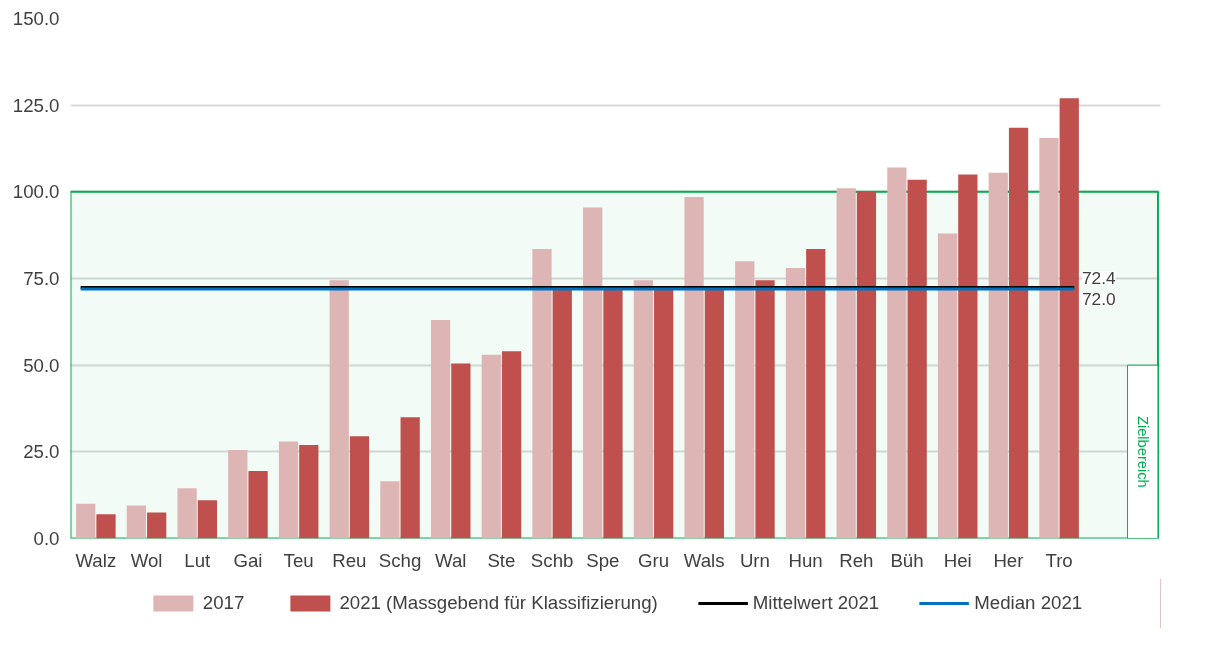 Image resolution: width=1224 pixels, height=657 pixels. Describe the element at coordinates (198, 560) in the screenshot. I see `x-tick-label: Lut` at that location.